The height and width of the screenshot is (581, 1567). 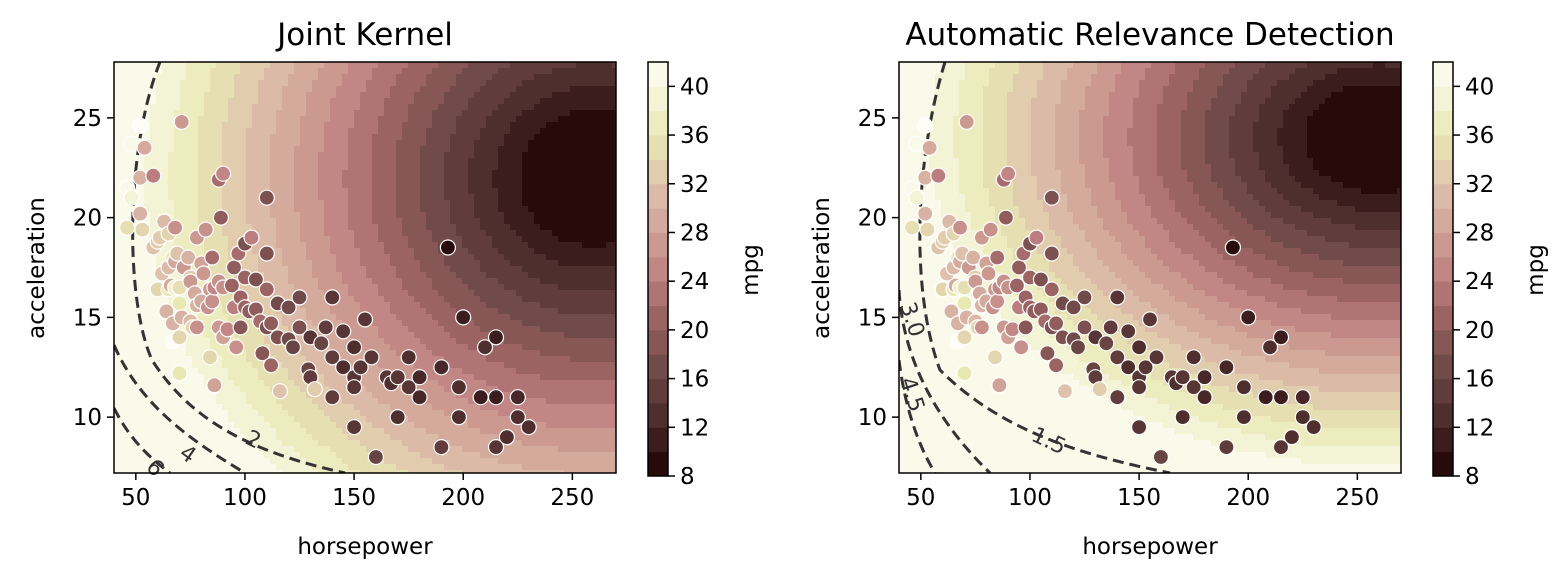 I want to click on y-tick-label: 15, so click(x=87, y=318).